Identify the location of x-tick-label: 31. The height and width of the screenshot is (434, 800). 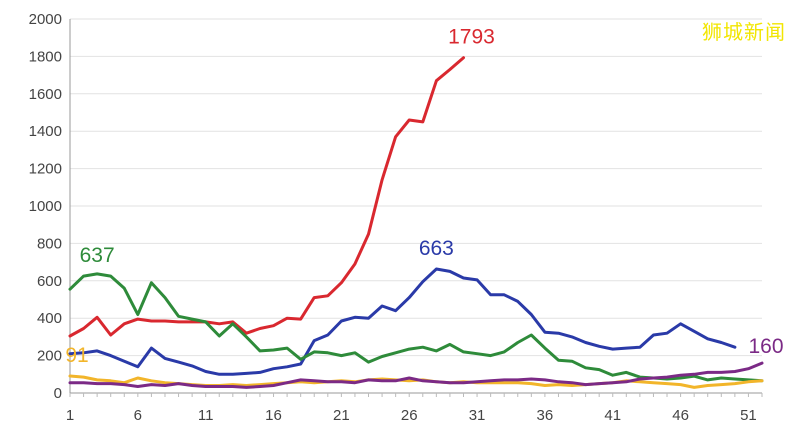
(477, 415).